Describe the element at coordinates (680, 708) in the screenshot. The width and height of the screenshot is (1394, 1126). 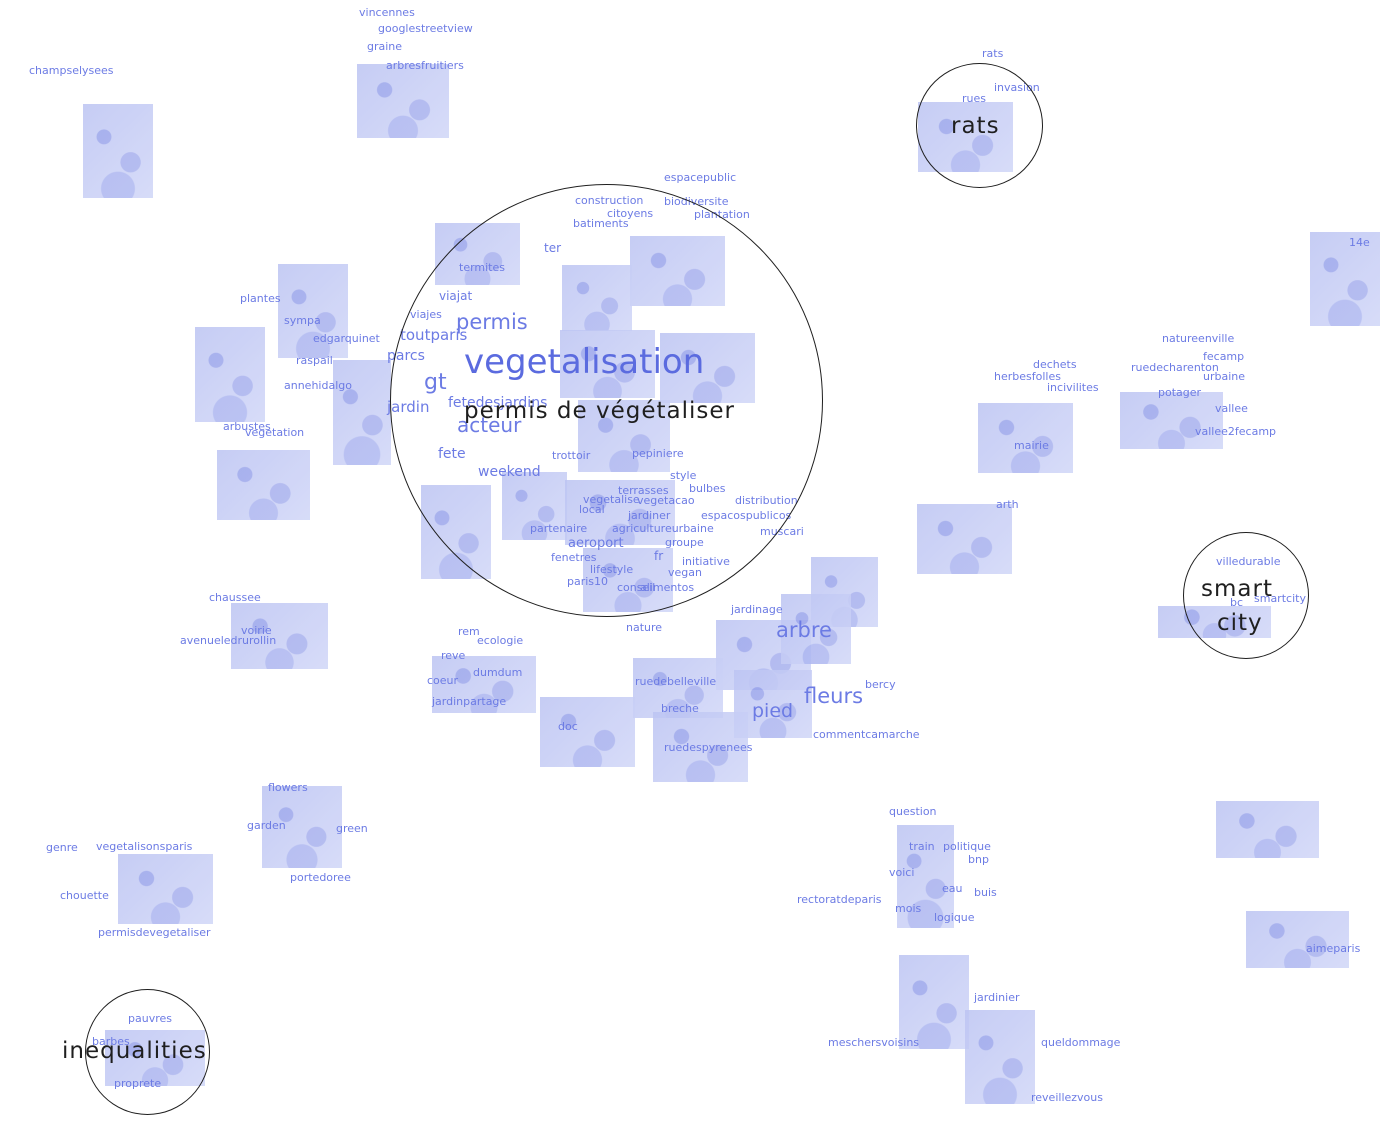
I see `tag-word: breche` at that location.